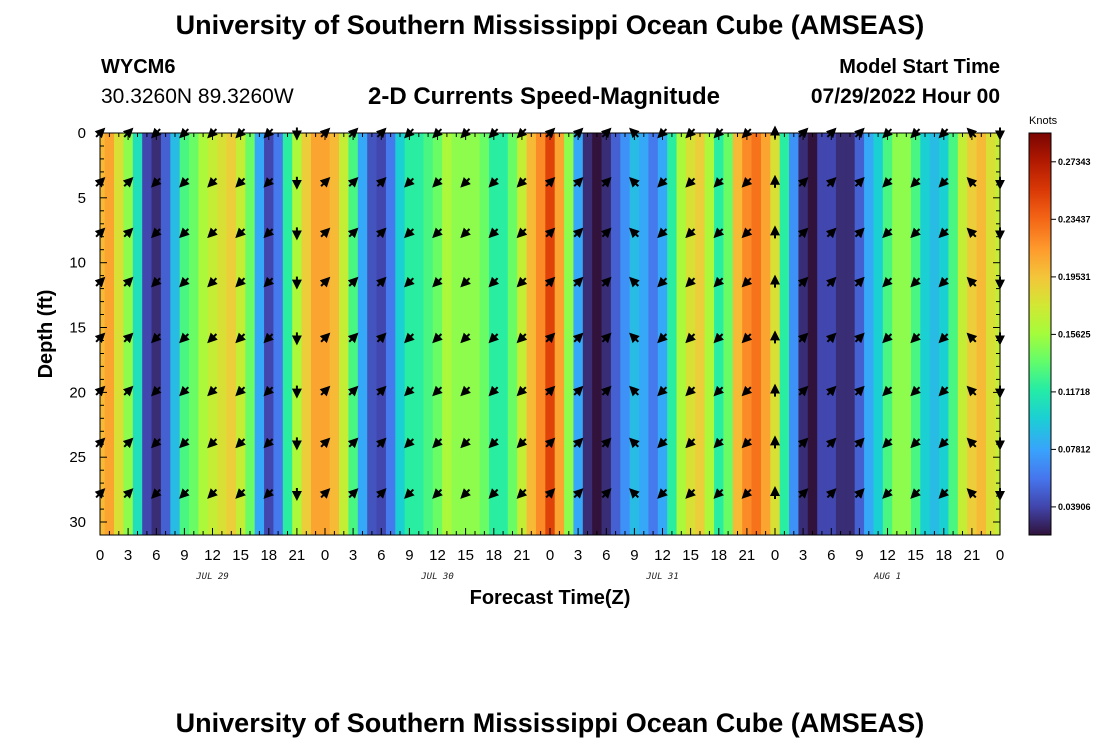 This screenshot has height=750, width=1100. What do you see at coordinates (82, 133) in the screenshot?
I see `y-tick-label: 0` at bounding box center [82, 133].